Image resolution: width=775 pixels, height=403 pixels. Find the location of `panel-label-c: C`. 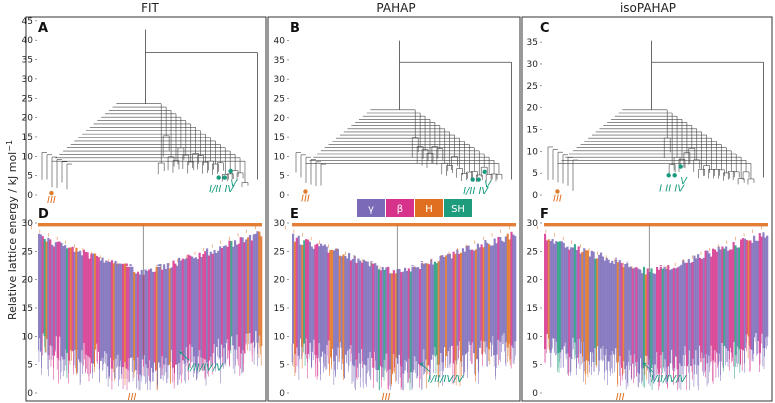

panel-label-c: C is located at coordinates (545, 28).